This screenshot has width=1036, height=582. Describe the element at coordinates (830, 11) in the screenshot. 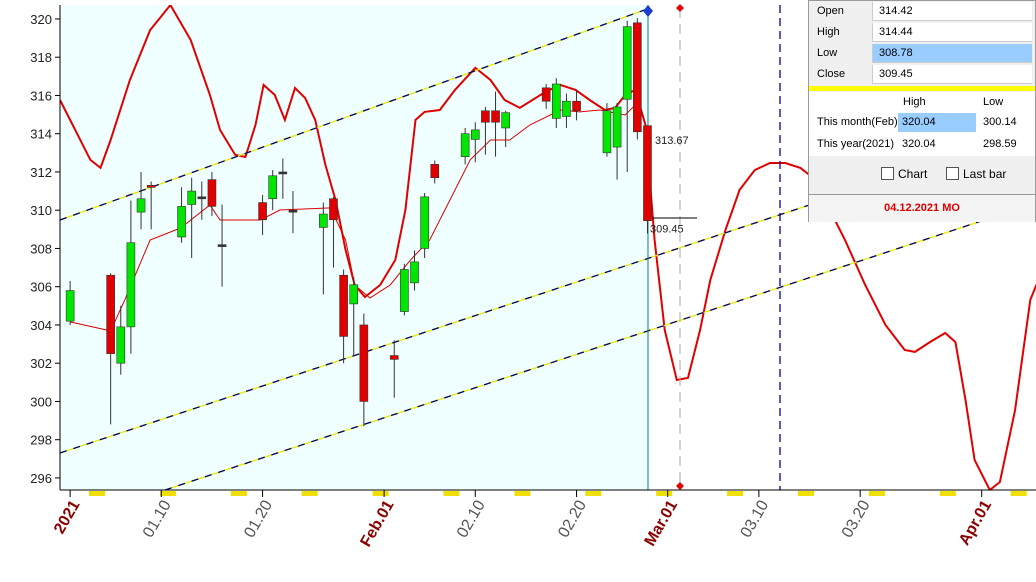

I see `row-label: Open` at that location.